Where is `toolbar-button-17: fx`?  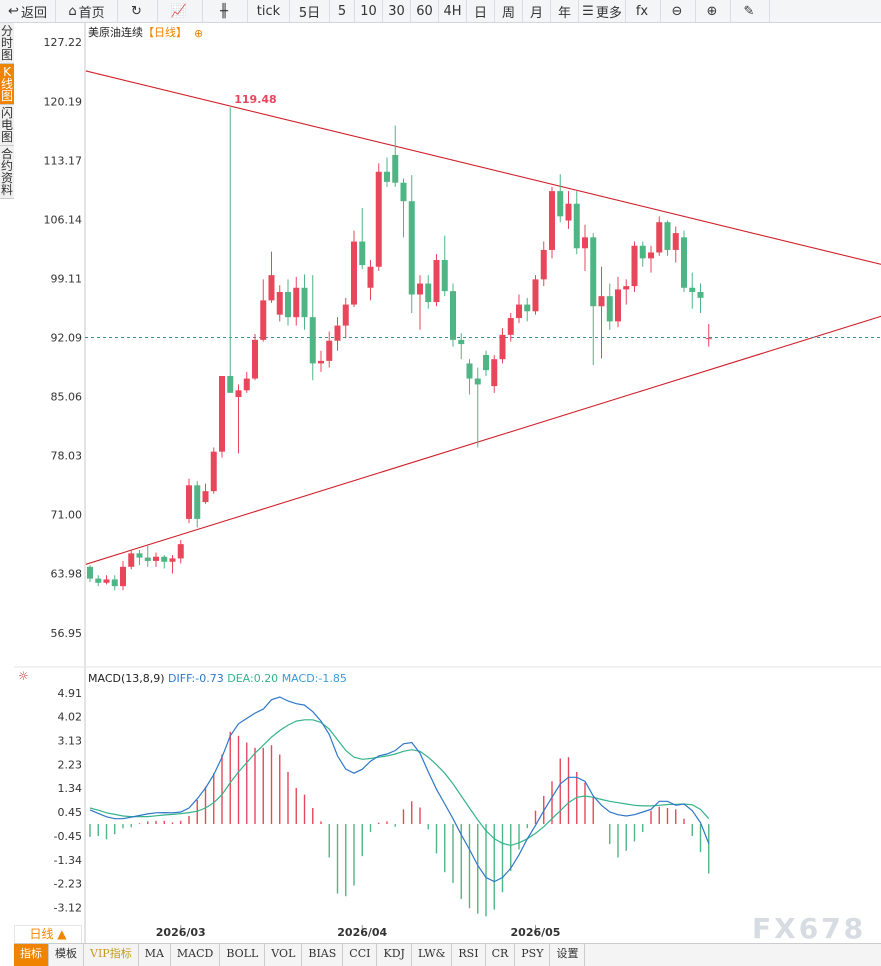
toolbar-button-17: fx is located at coordinates (643, 11).